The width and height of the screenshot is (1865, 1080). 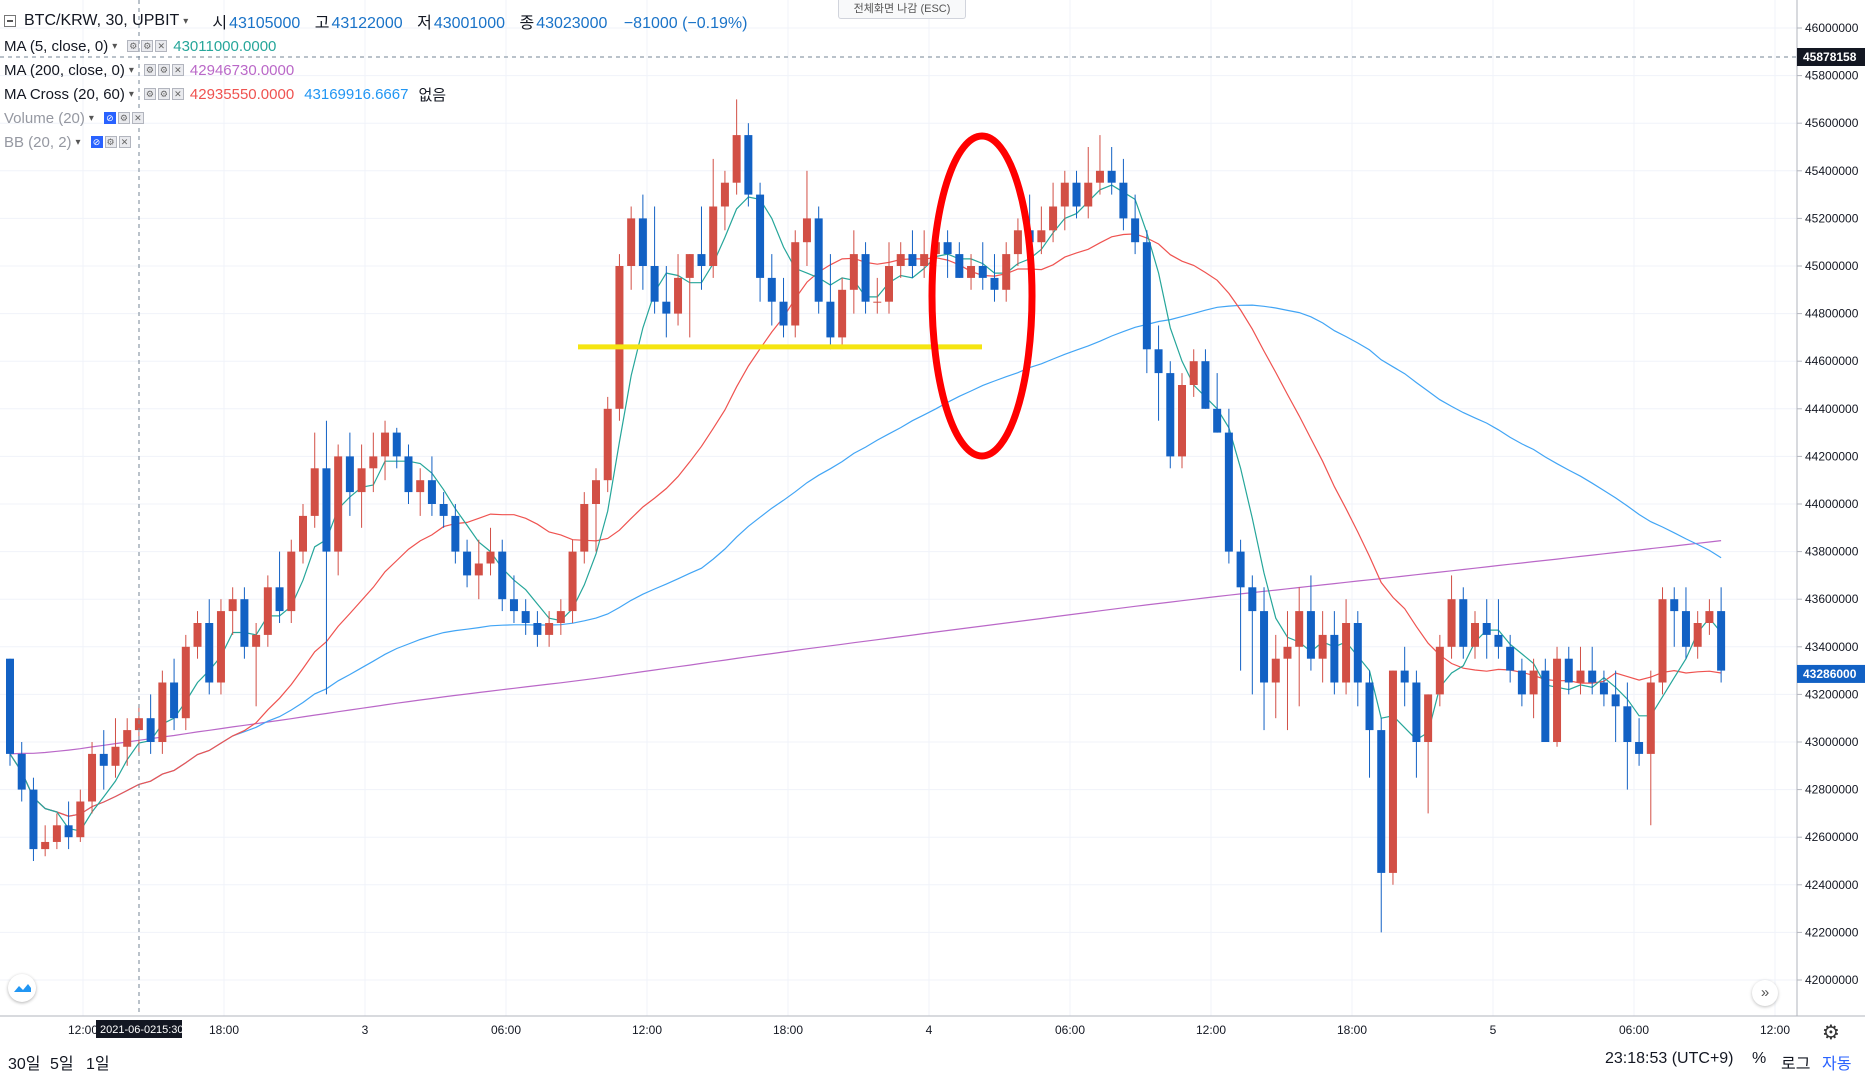 What do you see at coordinates (64, 70) in the screenshot?
I see `indicator-label: MA (200, close, 0)` at bounding box center [64, 70].